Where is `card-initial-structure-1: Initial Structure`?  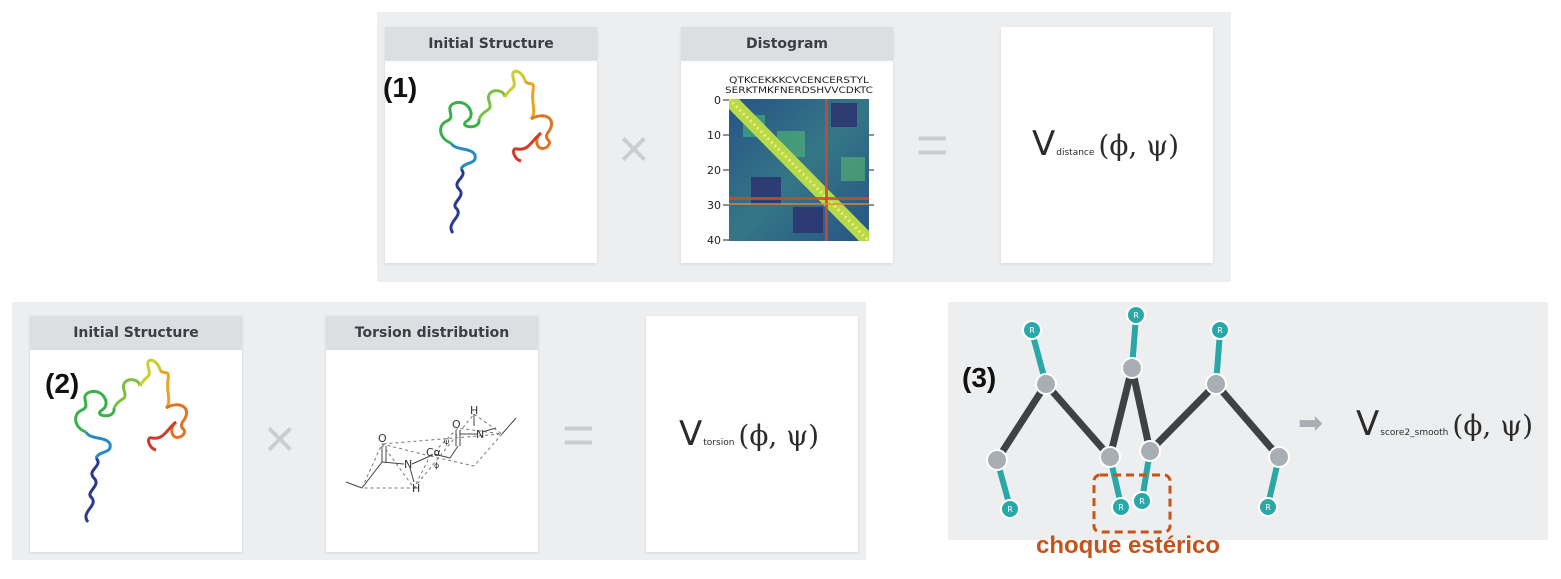 card-initial-structure-1: Initial Structure is located at coordinates (491, 145).